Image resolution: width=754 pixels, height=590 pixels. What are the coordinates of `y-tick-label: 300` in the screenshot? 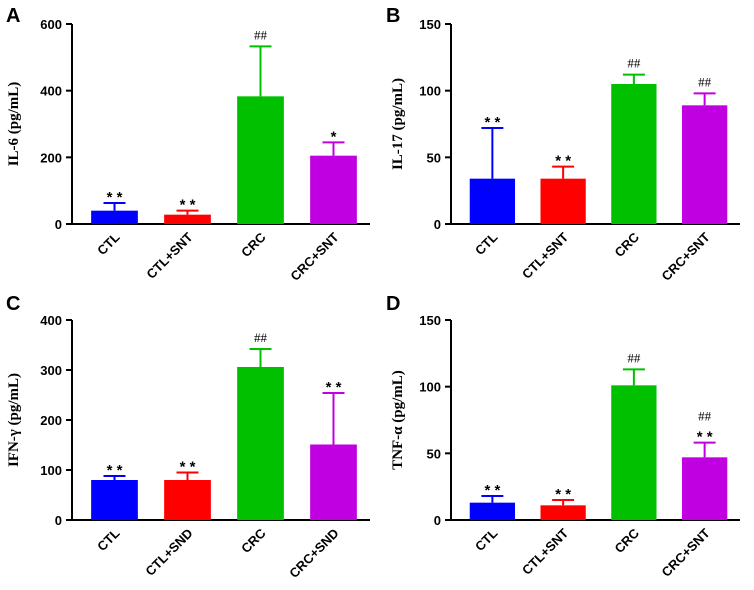 It's located at (51, 370).